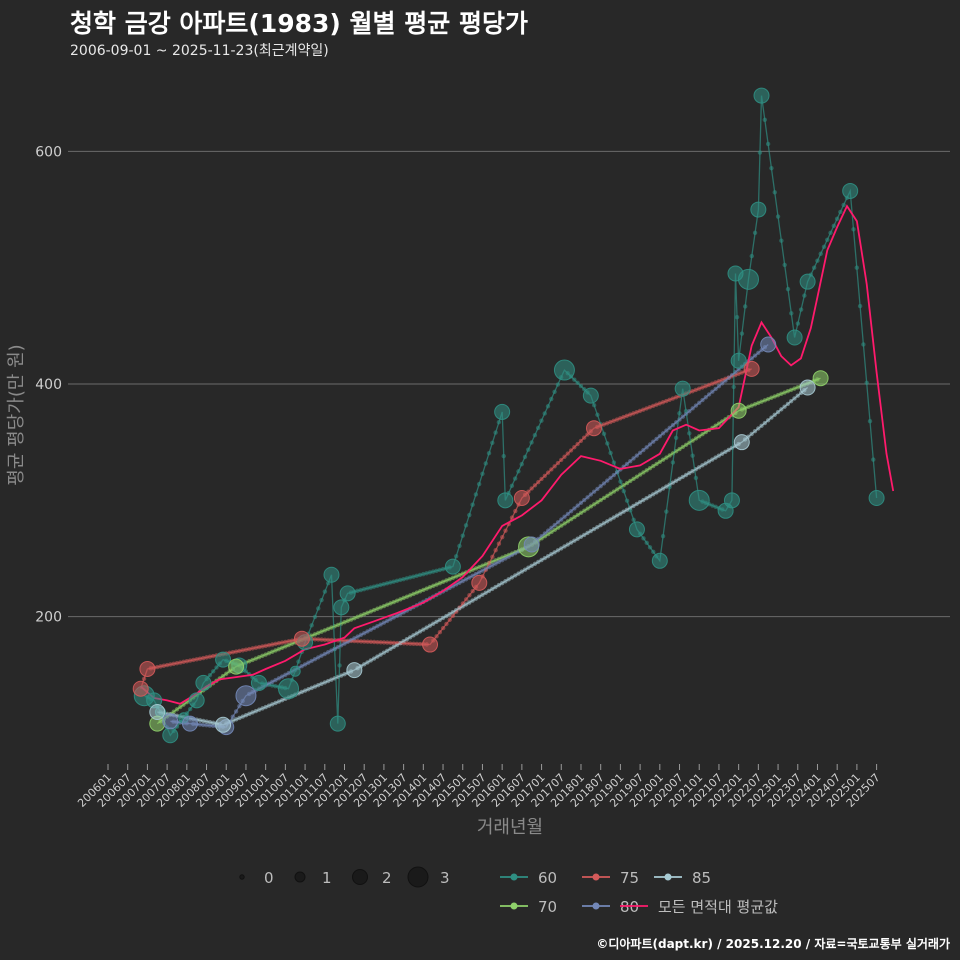  What do you see at coordinates (668, 877) in the screenshot?
I see `legend-swatch-dot-s85` at bounding box center [668, 877].